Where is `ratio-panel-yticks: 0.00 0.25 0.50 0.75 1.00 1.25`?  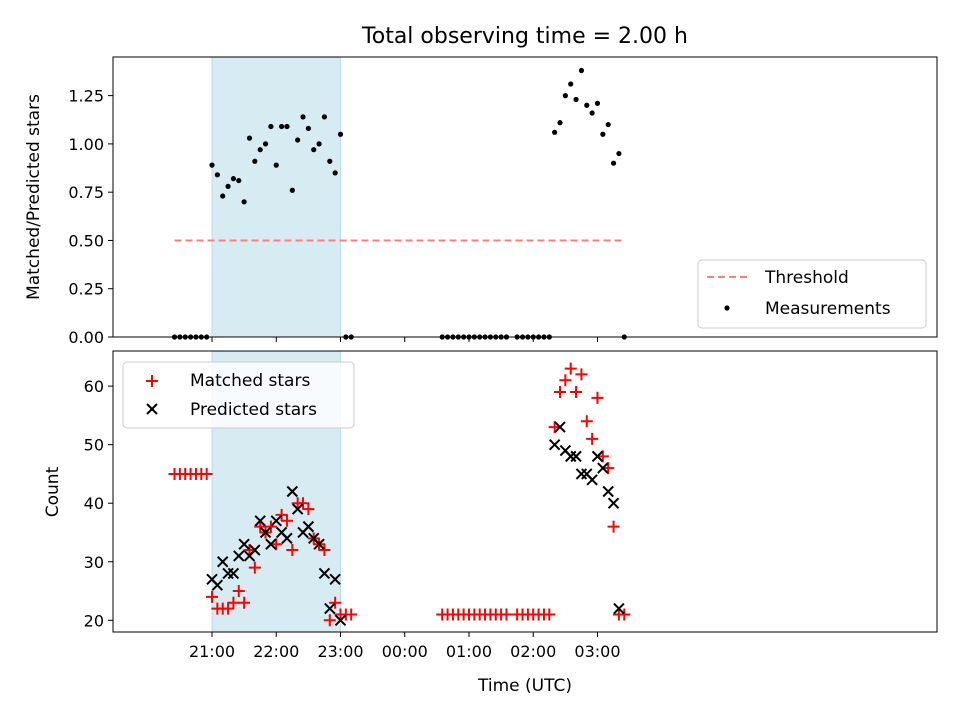 ratio-panel-yticks: 0.00 0.25 0.50 0.75 1.00 1.25 is located at coordinates (90, 217).